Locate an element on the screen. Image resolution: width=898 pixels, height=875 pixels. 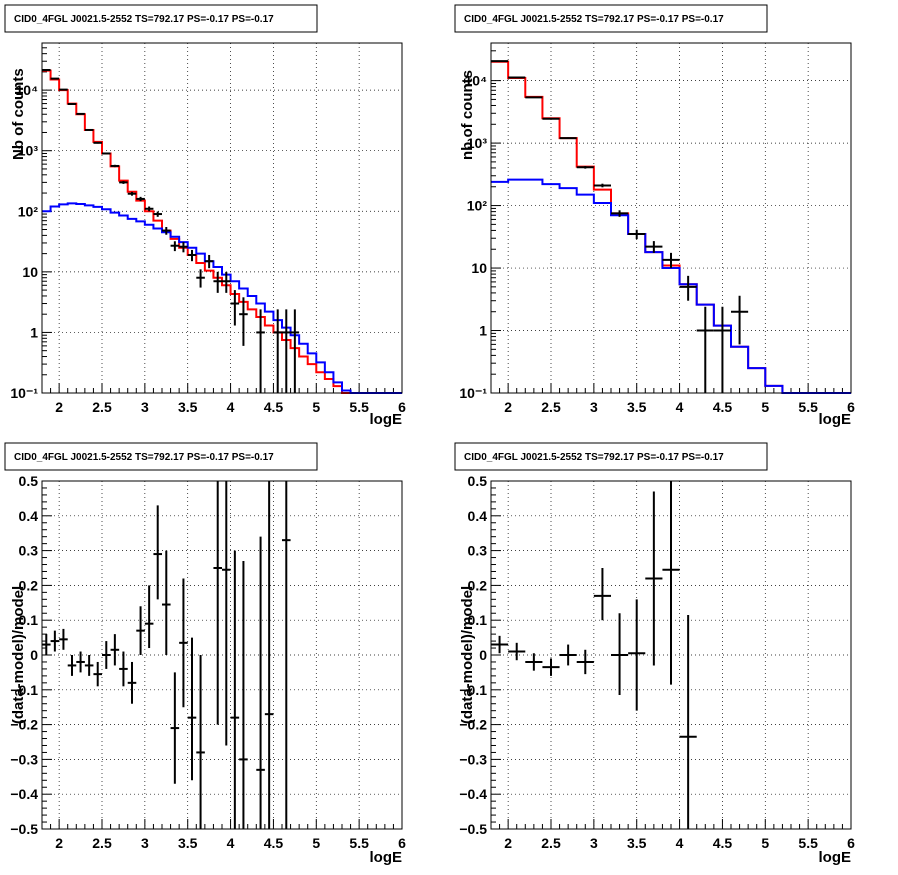
y-axis-title: nb of counts is located at coordinates (467, 115).